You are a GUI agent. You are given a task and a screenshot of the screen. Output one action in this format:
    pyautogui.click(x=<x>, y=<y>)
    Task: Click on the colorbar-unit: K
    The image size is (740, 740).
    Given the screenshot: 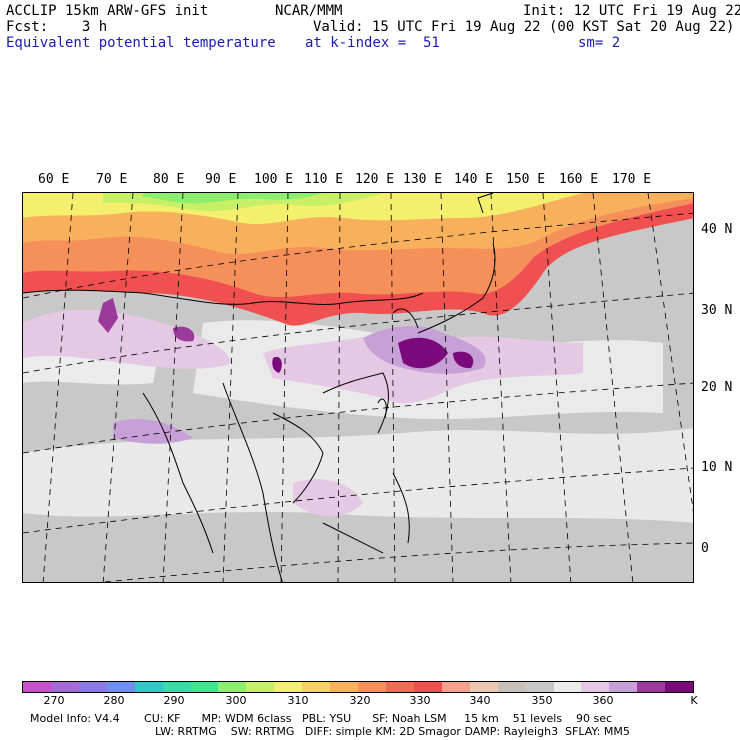 What is the action you would take?
    pyautogui.click(x=694, y=700)
    